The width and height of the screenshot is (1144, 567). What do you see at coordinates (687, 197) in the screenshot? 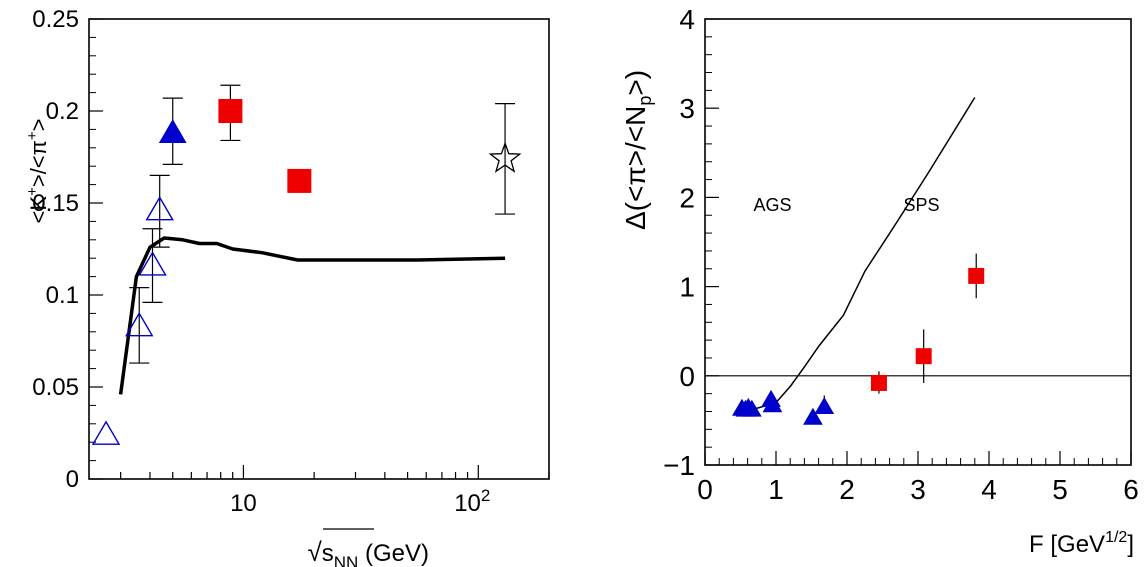
I see `right-y-tick-label: 2` at bounding box center [687, 197].